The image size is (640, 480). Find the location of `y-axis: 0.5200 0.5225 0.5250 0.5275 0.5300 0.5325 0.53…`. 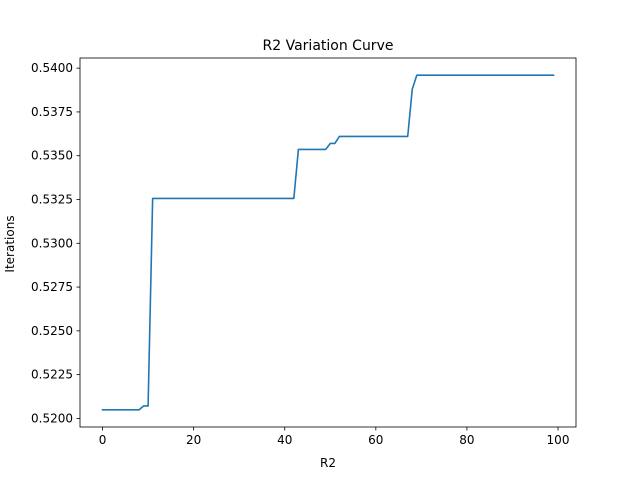

y-axis: 0.5200 0.5225 0.5250 0.5275 0.5300 0.5325 0.53… is located at coordinates (55, 243).